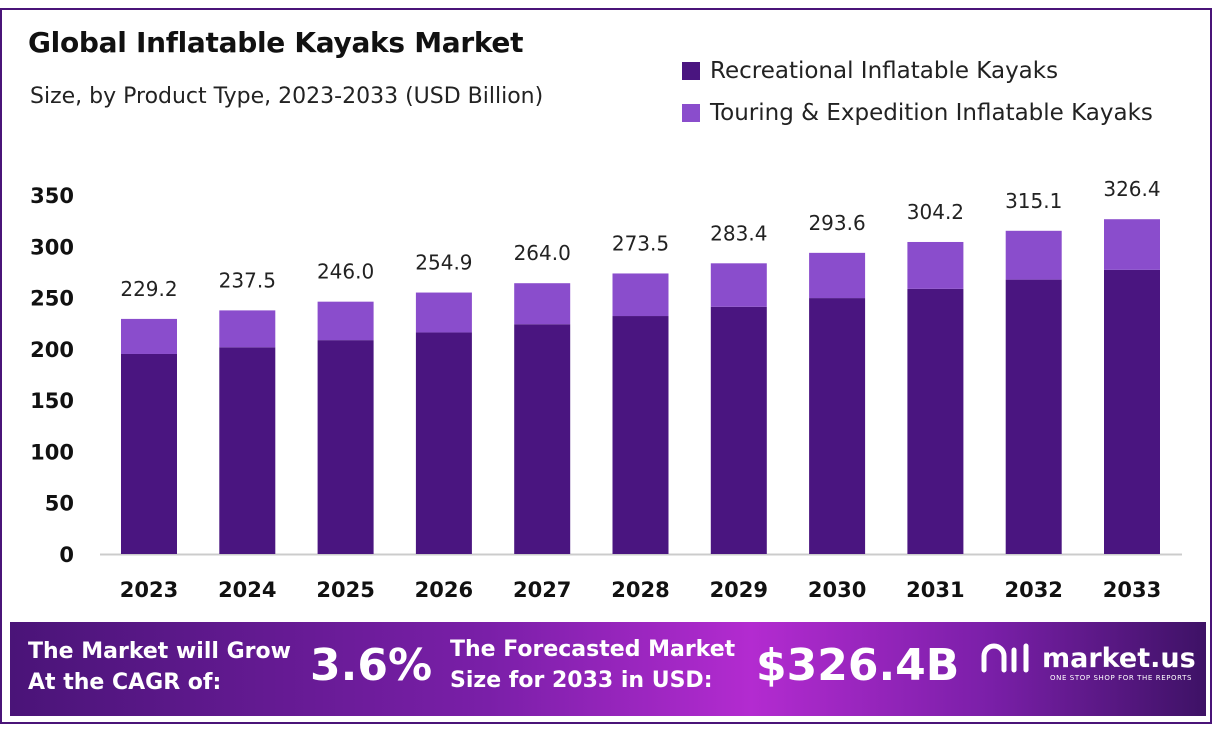 The width and height of the screenshot is (1216, 729). I want to click on x-tick-label: 2023, so click(149, 590).